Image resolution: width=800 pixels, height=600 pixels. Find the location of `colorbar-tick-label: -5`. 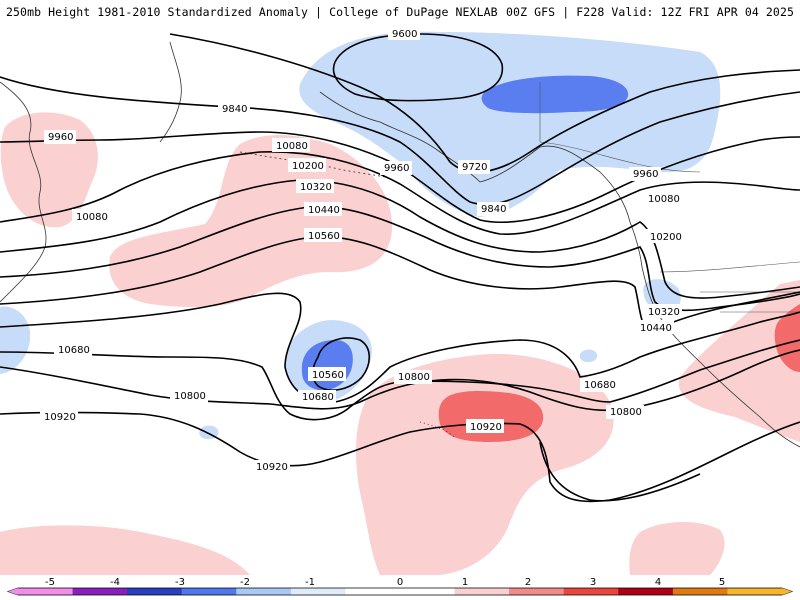

colorbar-tick-label: -5 is located at coordinates (50, 582).